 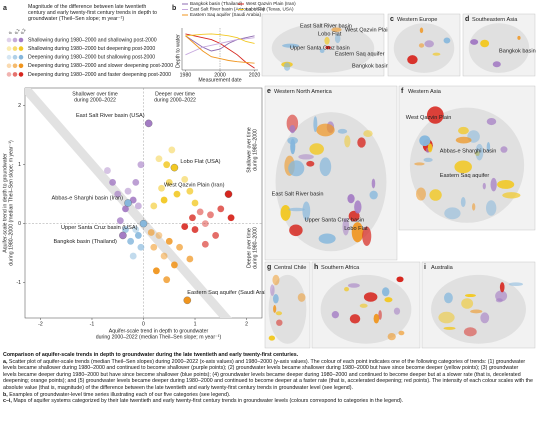 I want to click on panel-letter: i, so click(x=425, y=267).